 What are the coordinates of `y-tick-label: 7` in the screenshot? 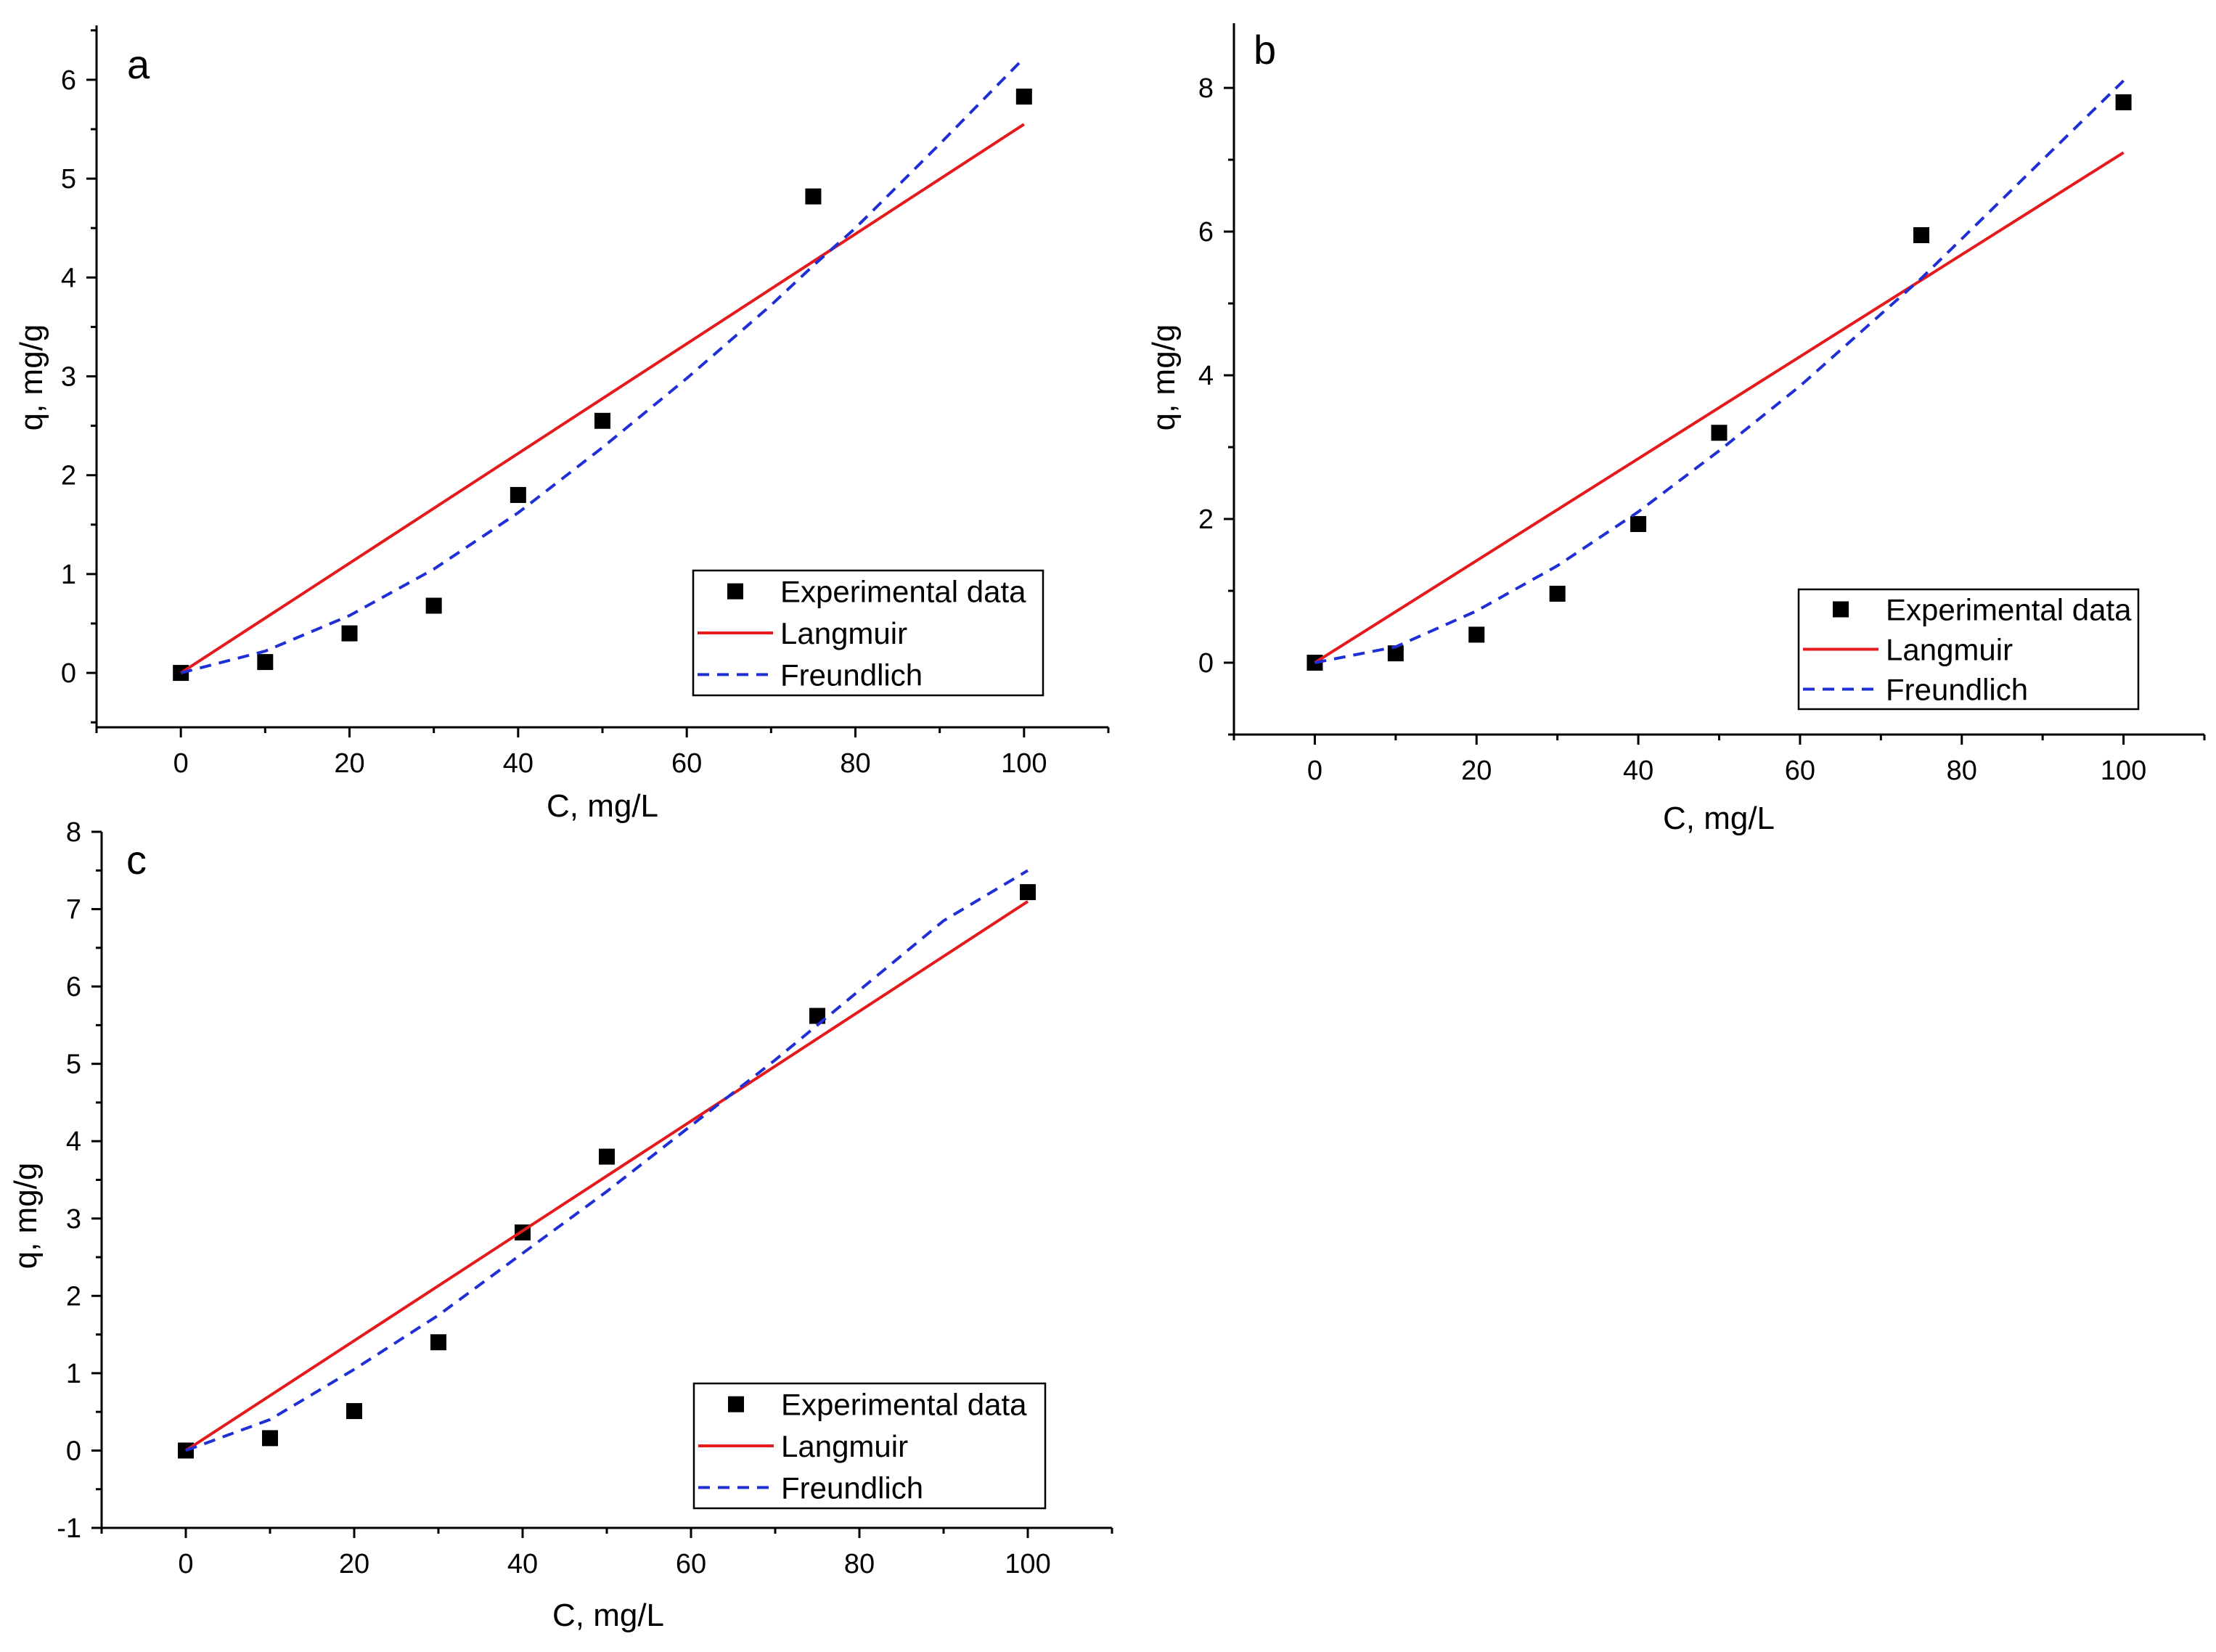 It's located at (73, 910).